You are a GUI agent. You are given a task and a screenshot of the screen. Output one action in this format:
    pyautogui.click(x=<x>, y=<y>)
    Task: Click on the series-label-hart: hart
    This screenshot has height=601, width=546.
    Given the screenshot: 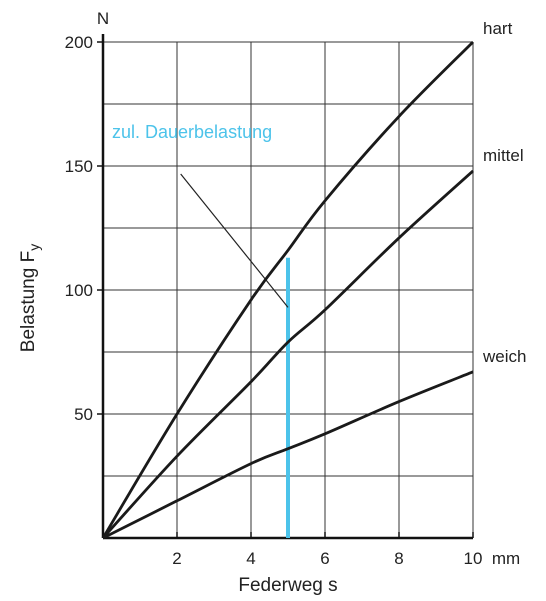 What is the action you would take?
    pyautogui.click(x=498, y=28)
    